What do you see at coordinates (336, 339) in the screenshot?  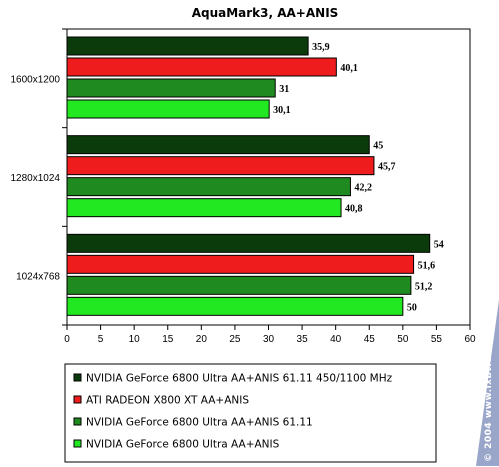 I see `x-tick-label: 40` at bounding box center [336, 339].